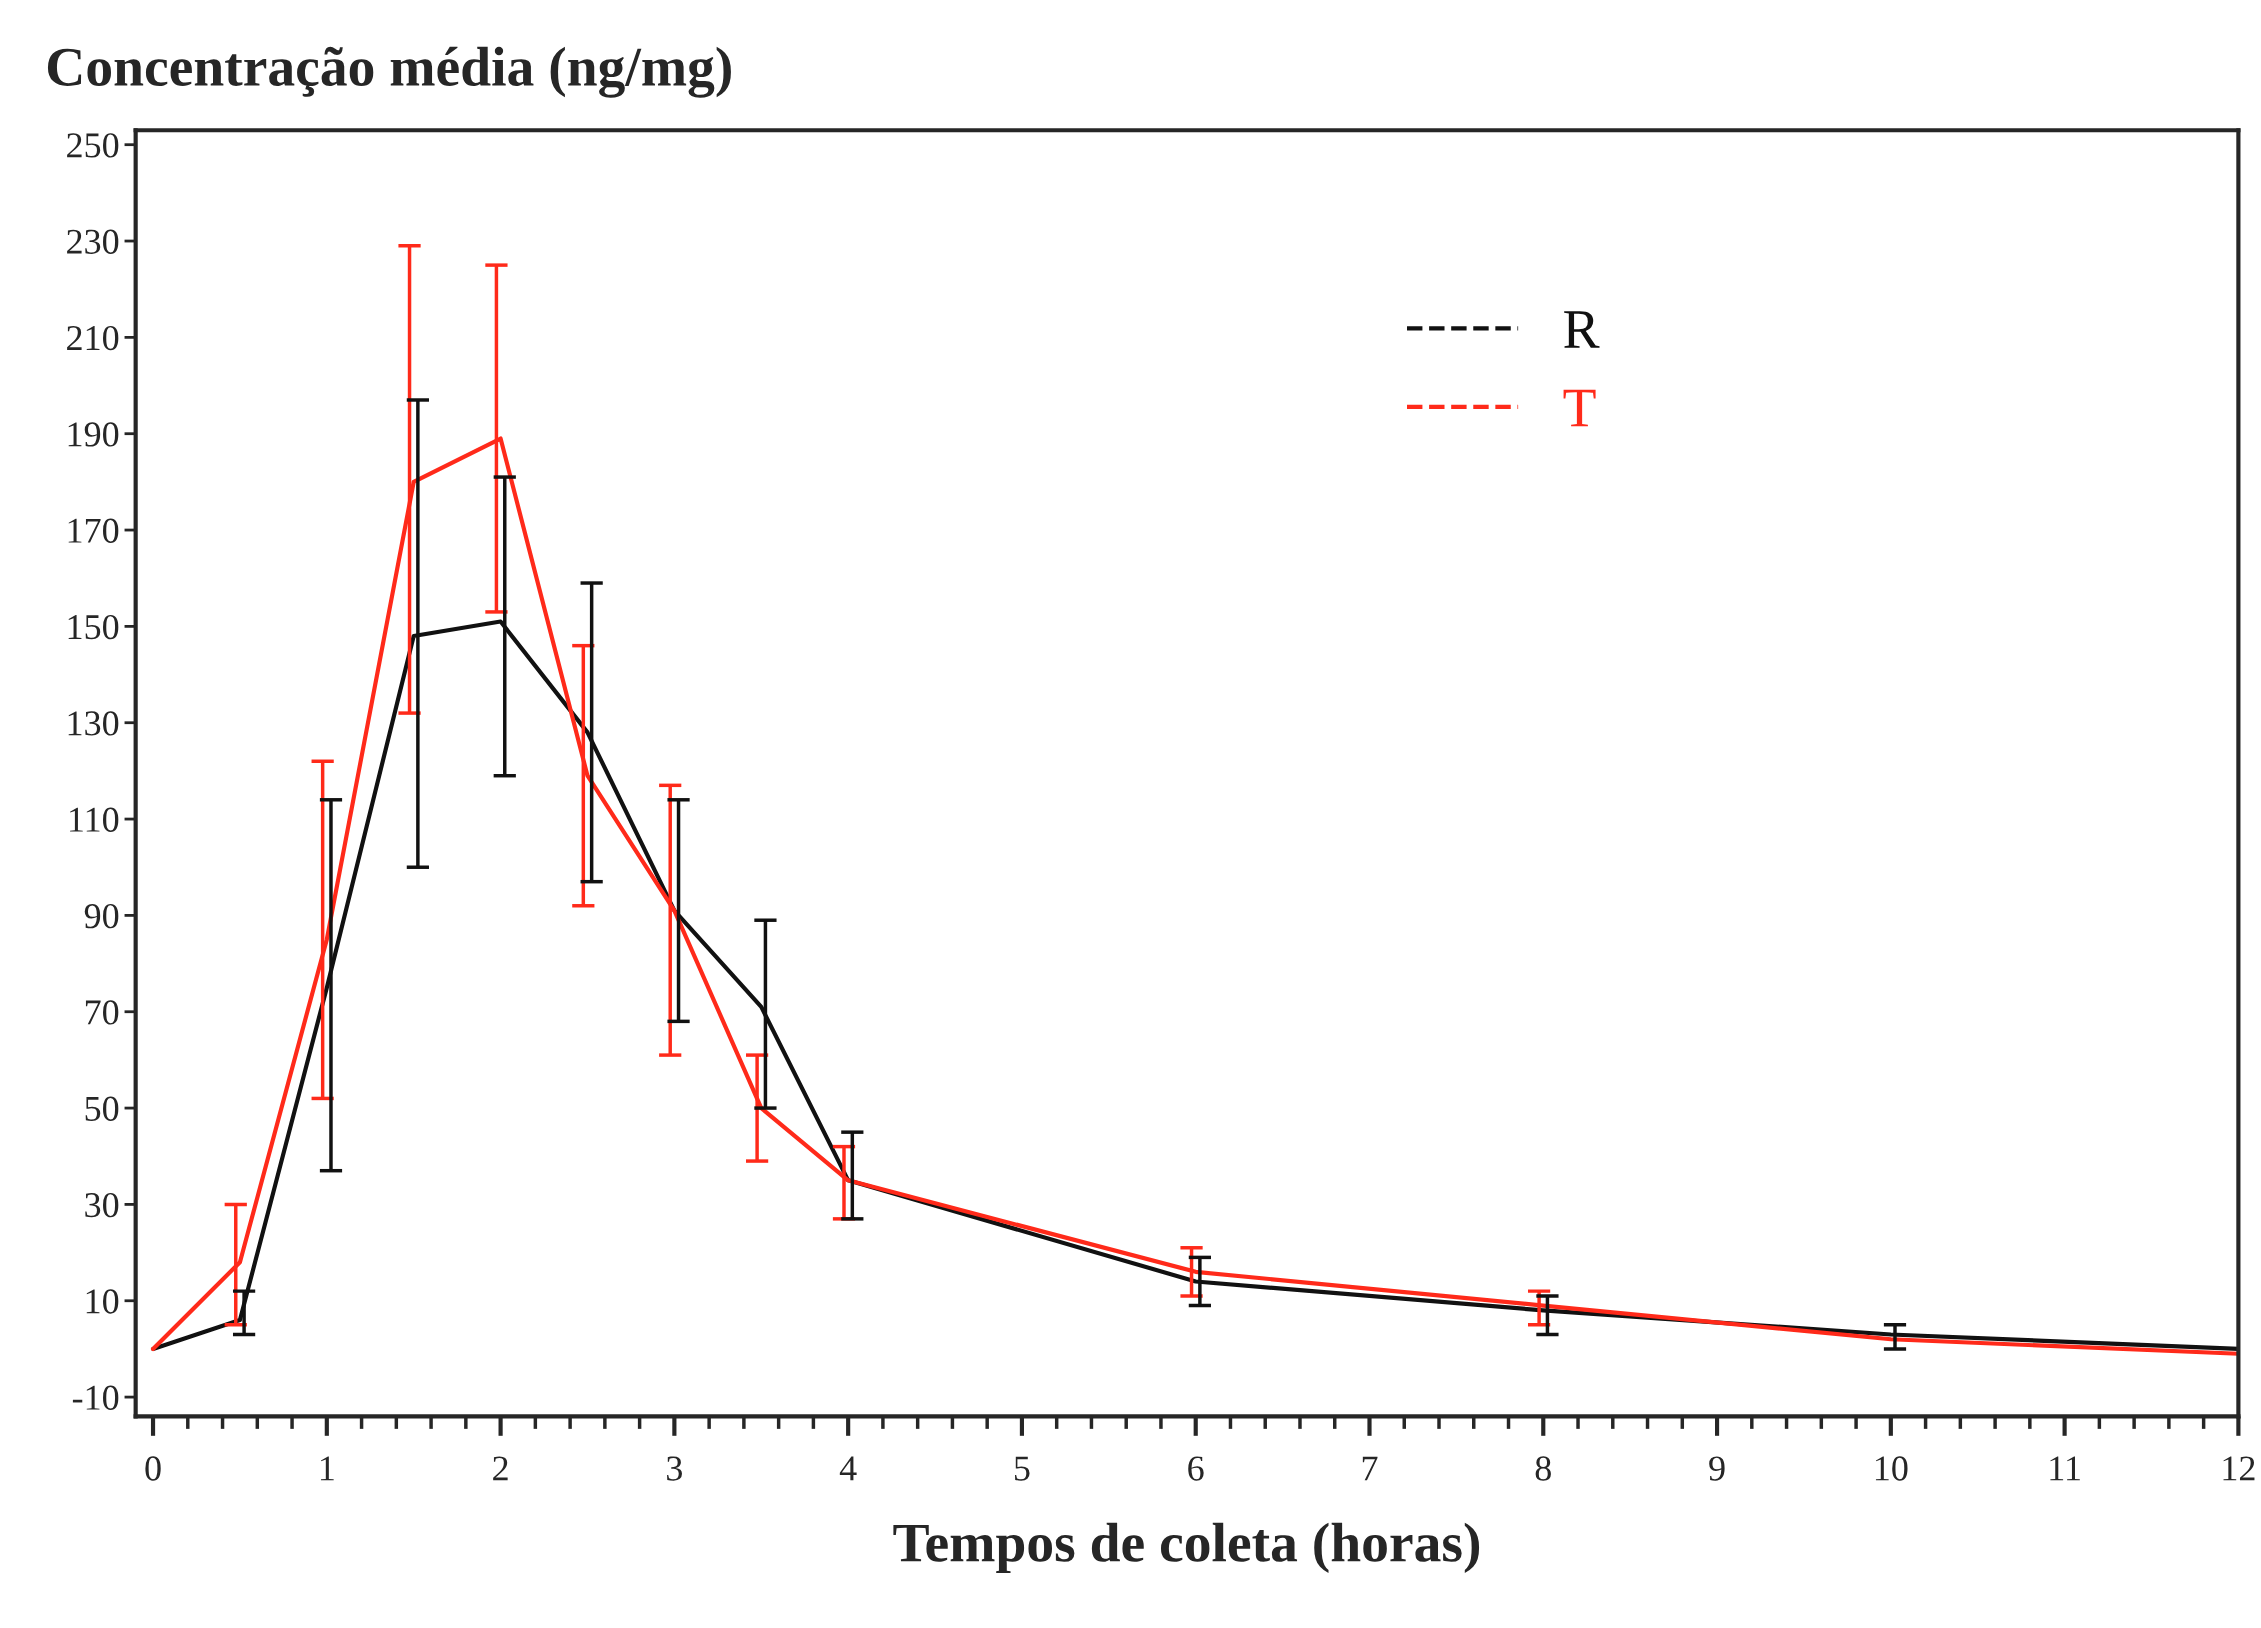 This screenshot has width=2261, height=1628. I want to click on x-tick-label: 10, so click(1891, 1468).